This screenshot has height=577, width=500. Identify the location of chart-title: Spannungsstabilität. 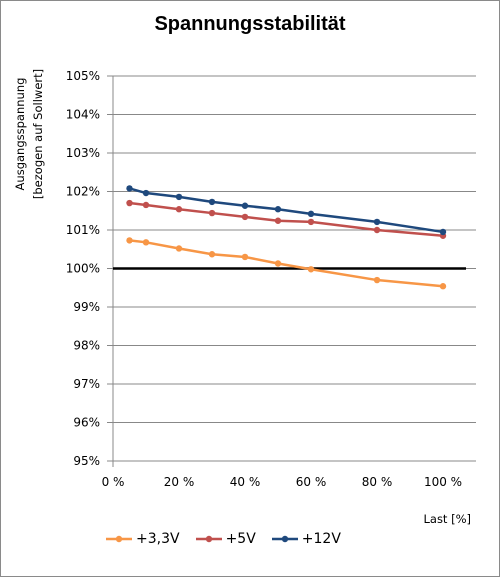
(250, 24).